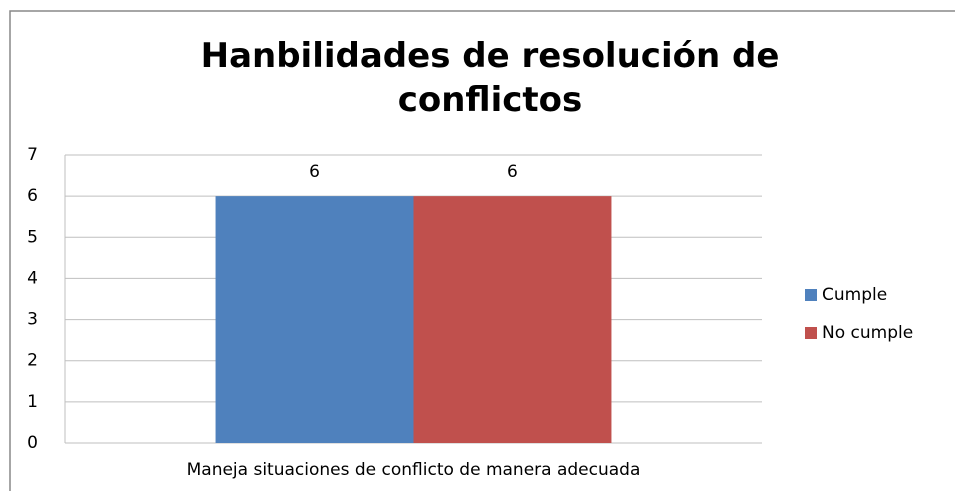 The image size is (955, 491). Describe the element at coordinates (867, 333) in the screenshot. I see `legend-label: No cumple` at that location.